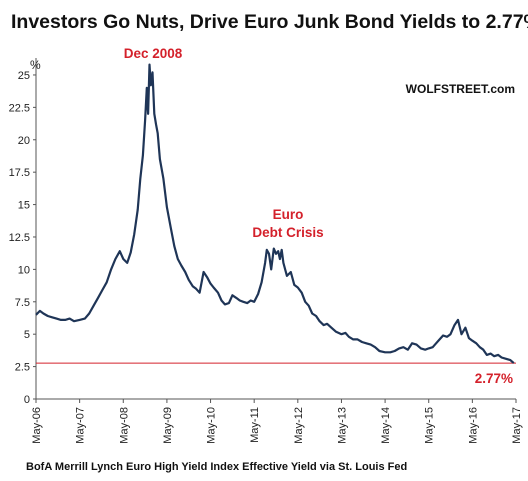  Describe the element at coordinates (255, 425) in the screenshot. I see `x-tick-label: May-11` at that location.